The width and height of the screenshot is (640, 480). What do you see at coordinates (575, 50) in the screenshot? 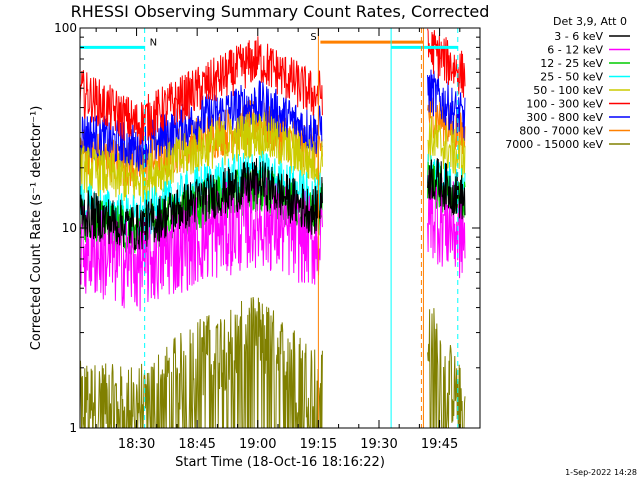
I see `legend-label: 6 - 12 keV` at bounding box center [575, 50].